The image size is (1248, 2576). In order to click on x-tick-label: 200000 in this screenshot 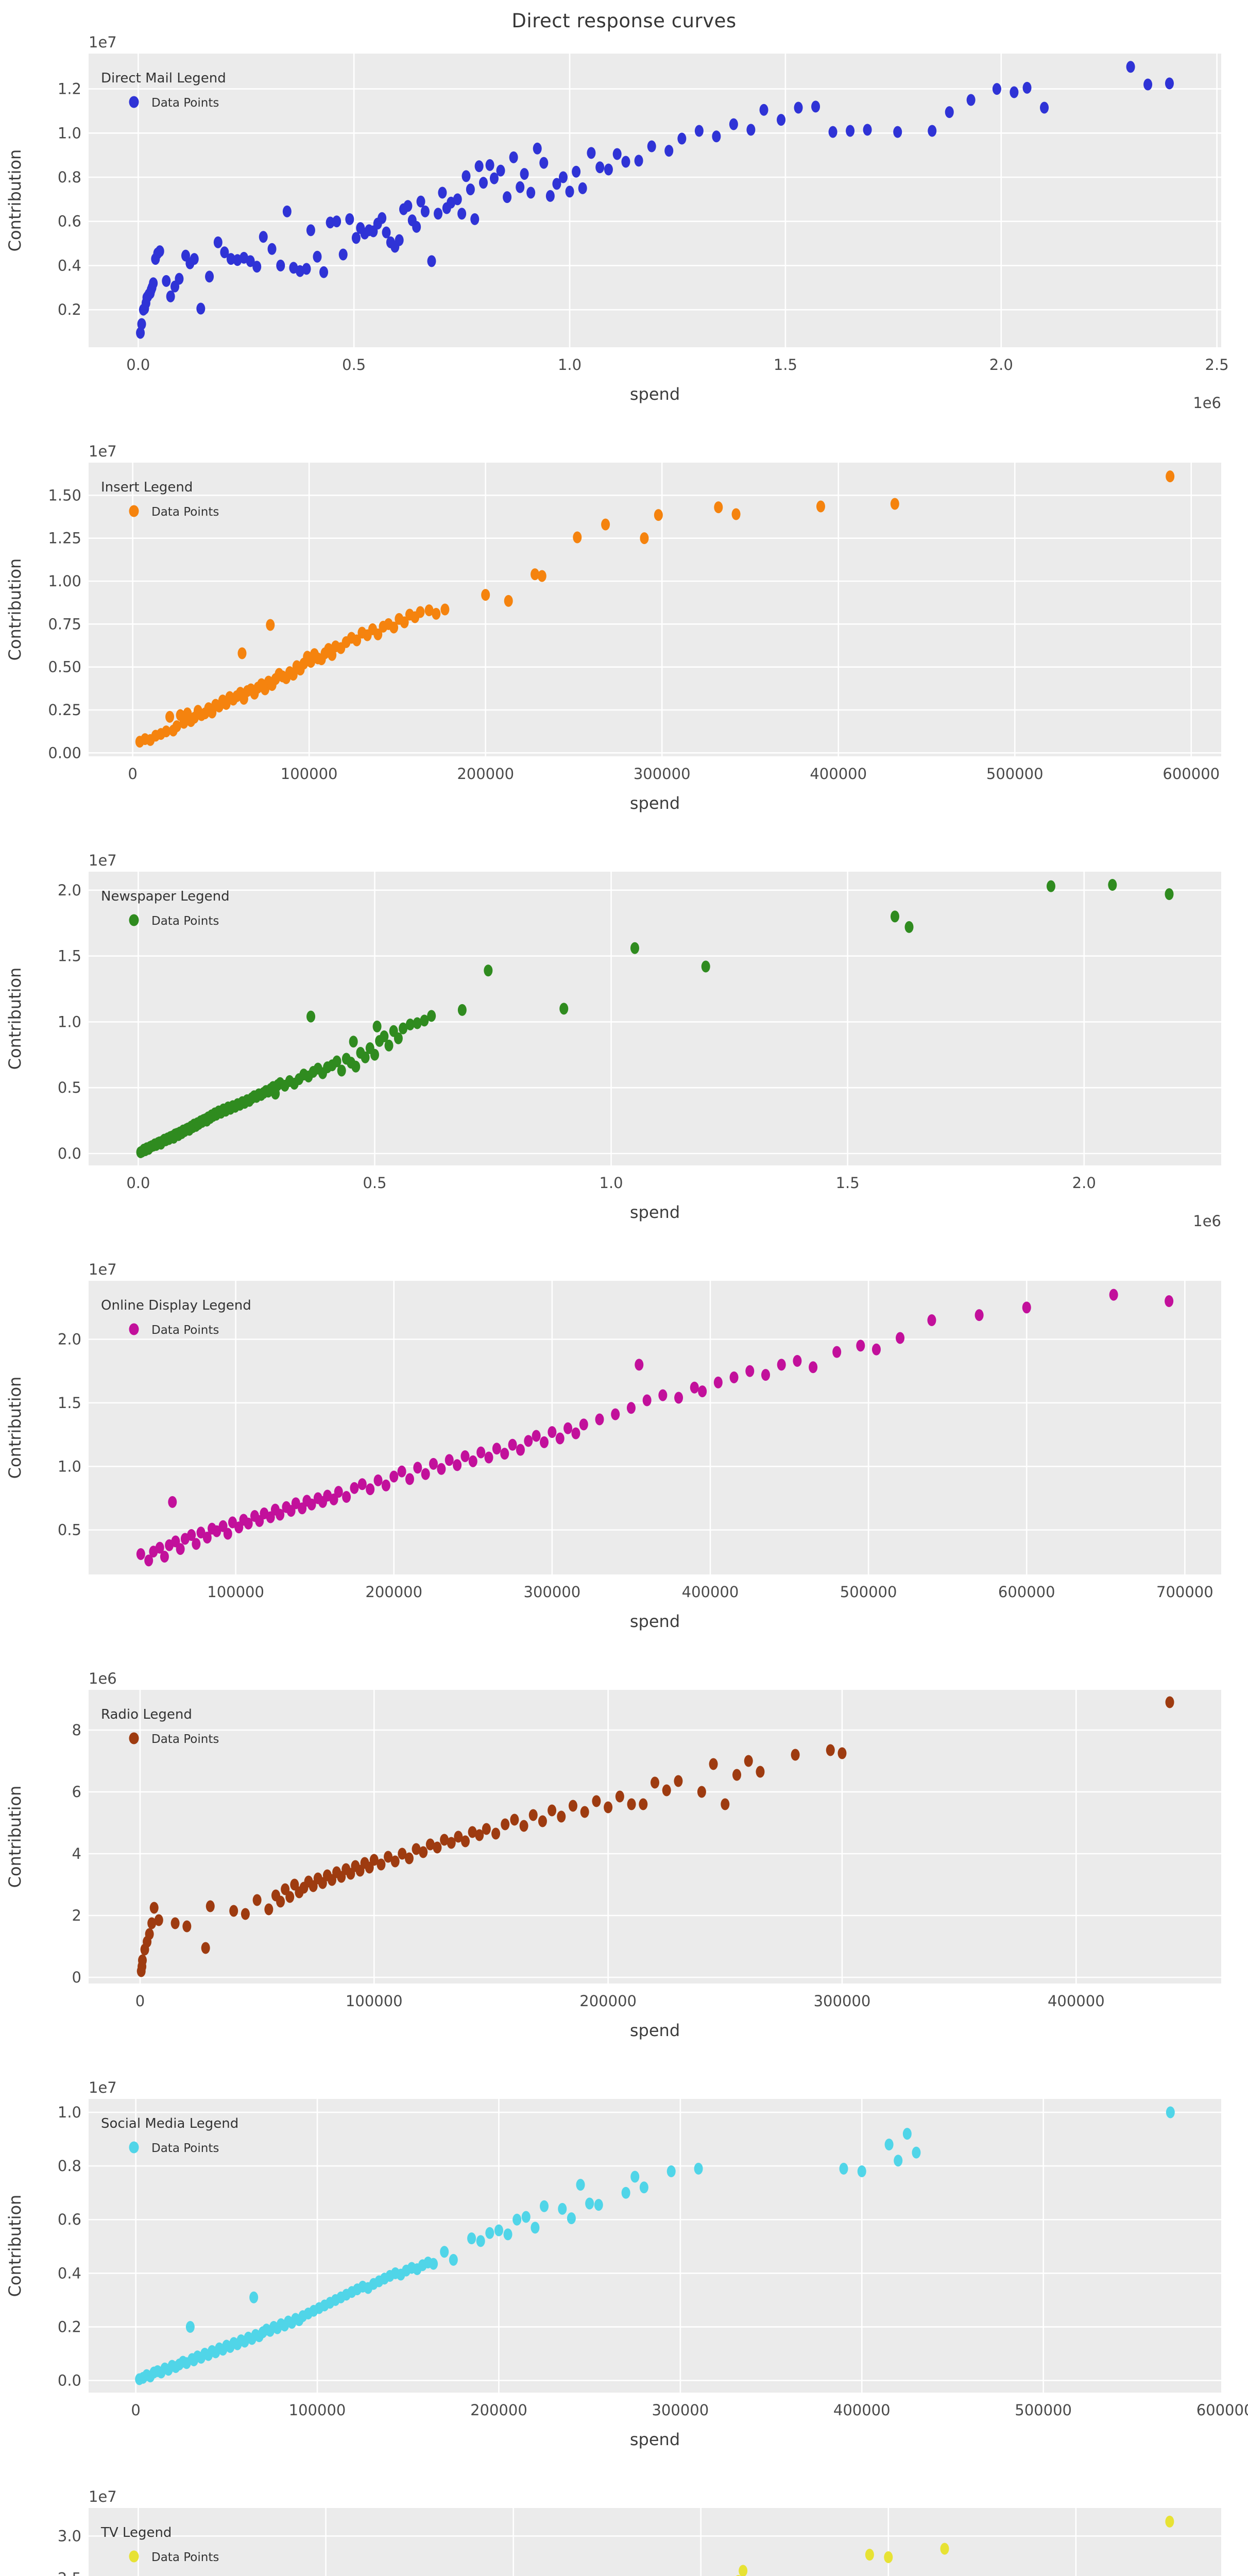, I will do `click(498, 2410)`.